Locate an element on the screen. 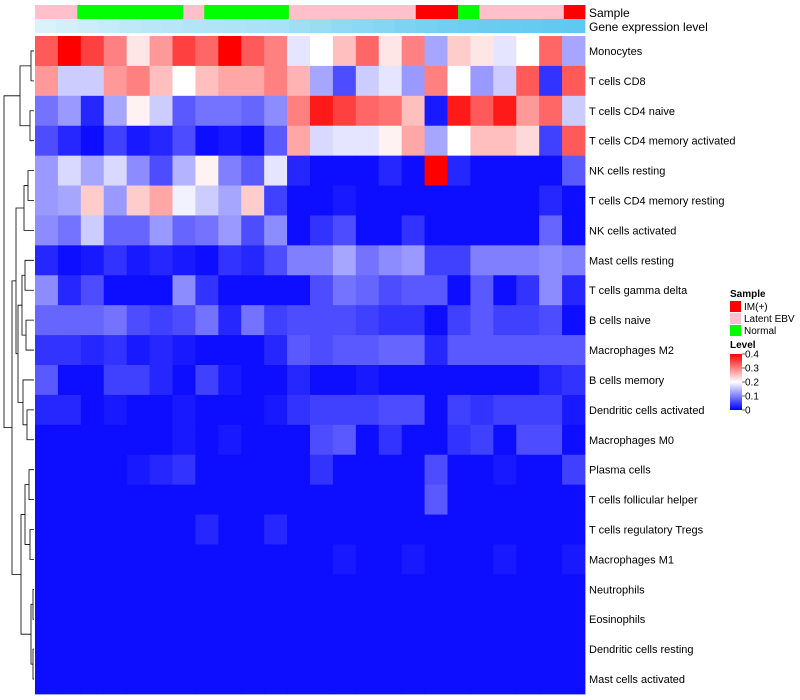 Image resolution: width=800 pixels, height=700 pixels. row-label: Eosinophils is located at coordinates (617, 620).